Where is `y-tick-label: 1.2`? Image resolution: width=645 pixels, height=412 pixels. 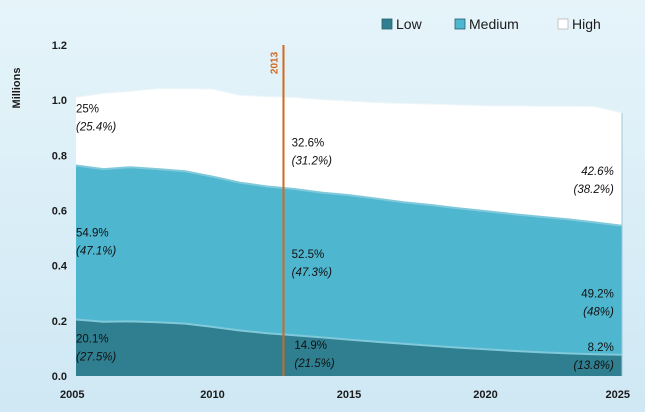 y-tick-label: 1.2 is located at coordinates (59, 46).